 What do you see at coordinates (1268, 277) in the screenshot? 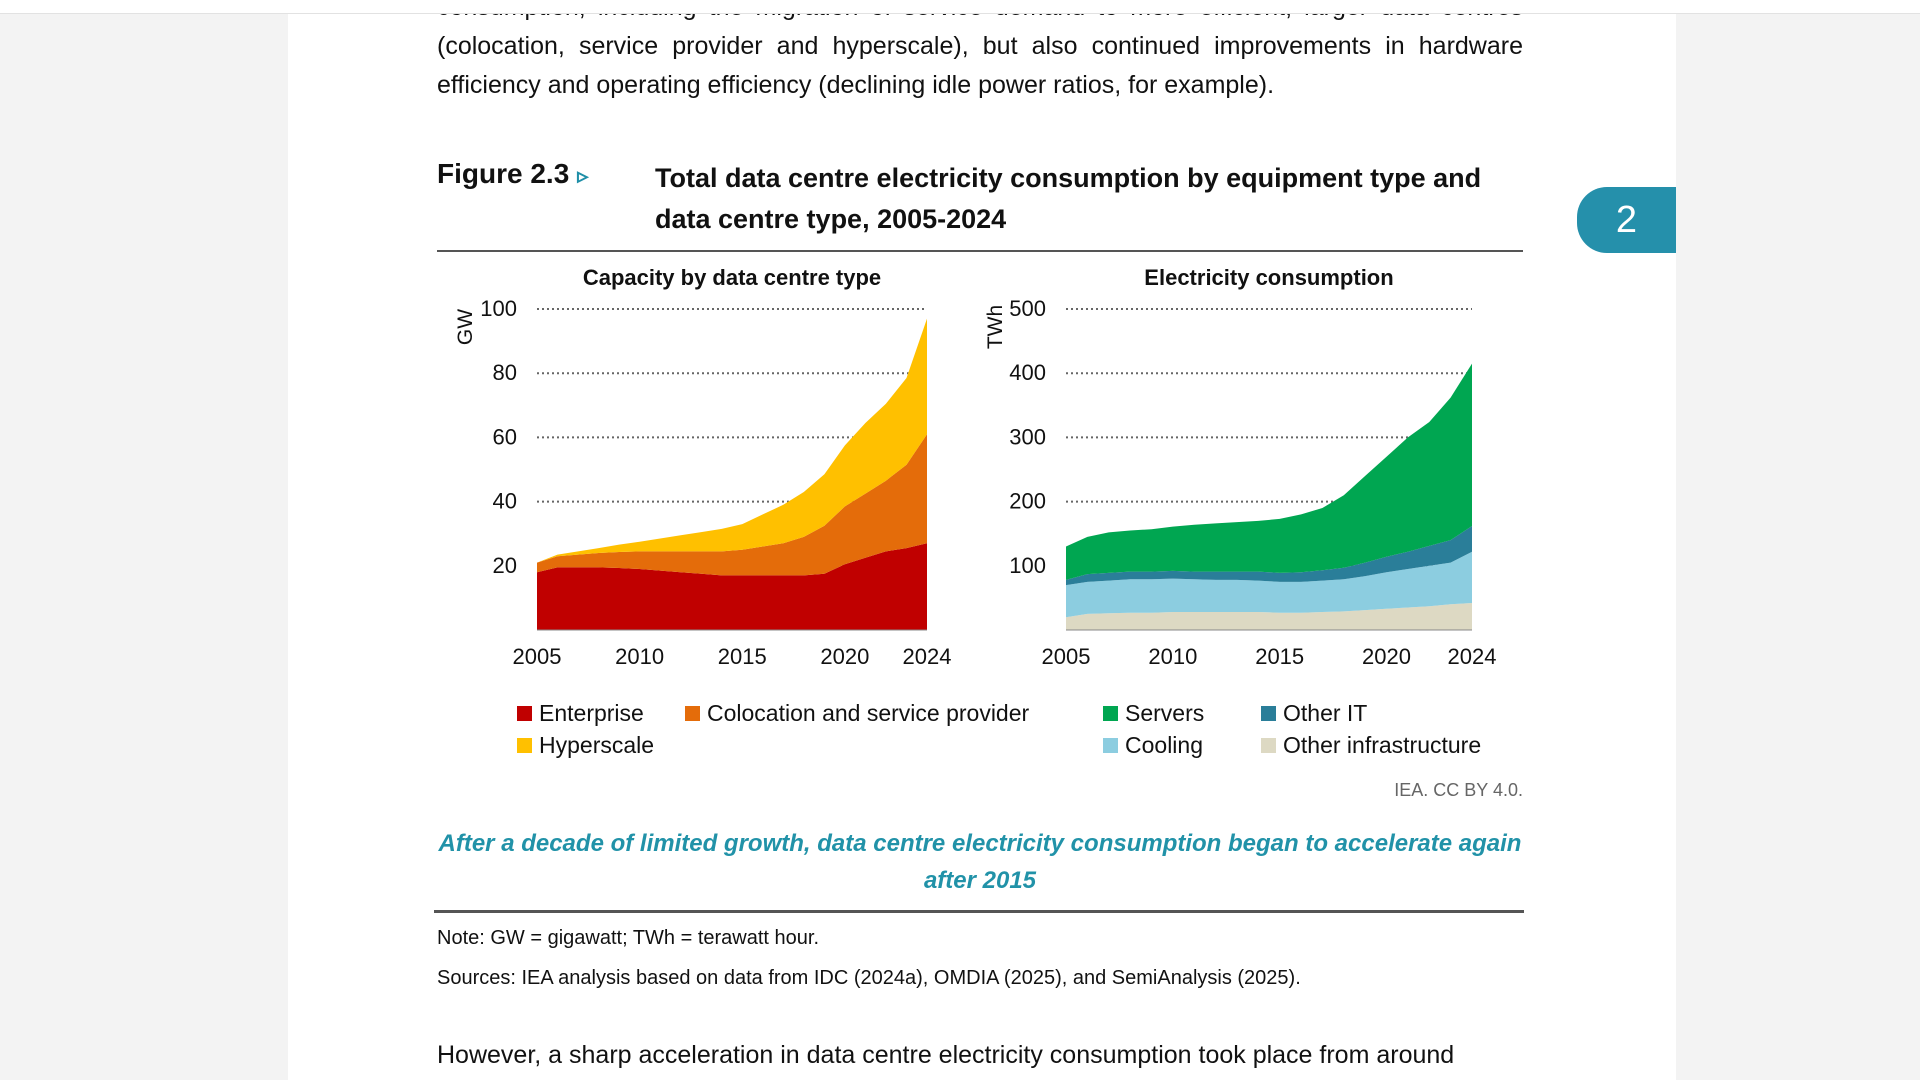
I see `chart-title: Electricity consumption` at bounding box center [1268, 277].